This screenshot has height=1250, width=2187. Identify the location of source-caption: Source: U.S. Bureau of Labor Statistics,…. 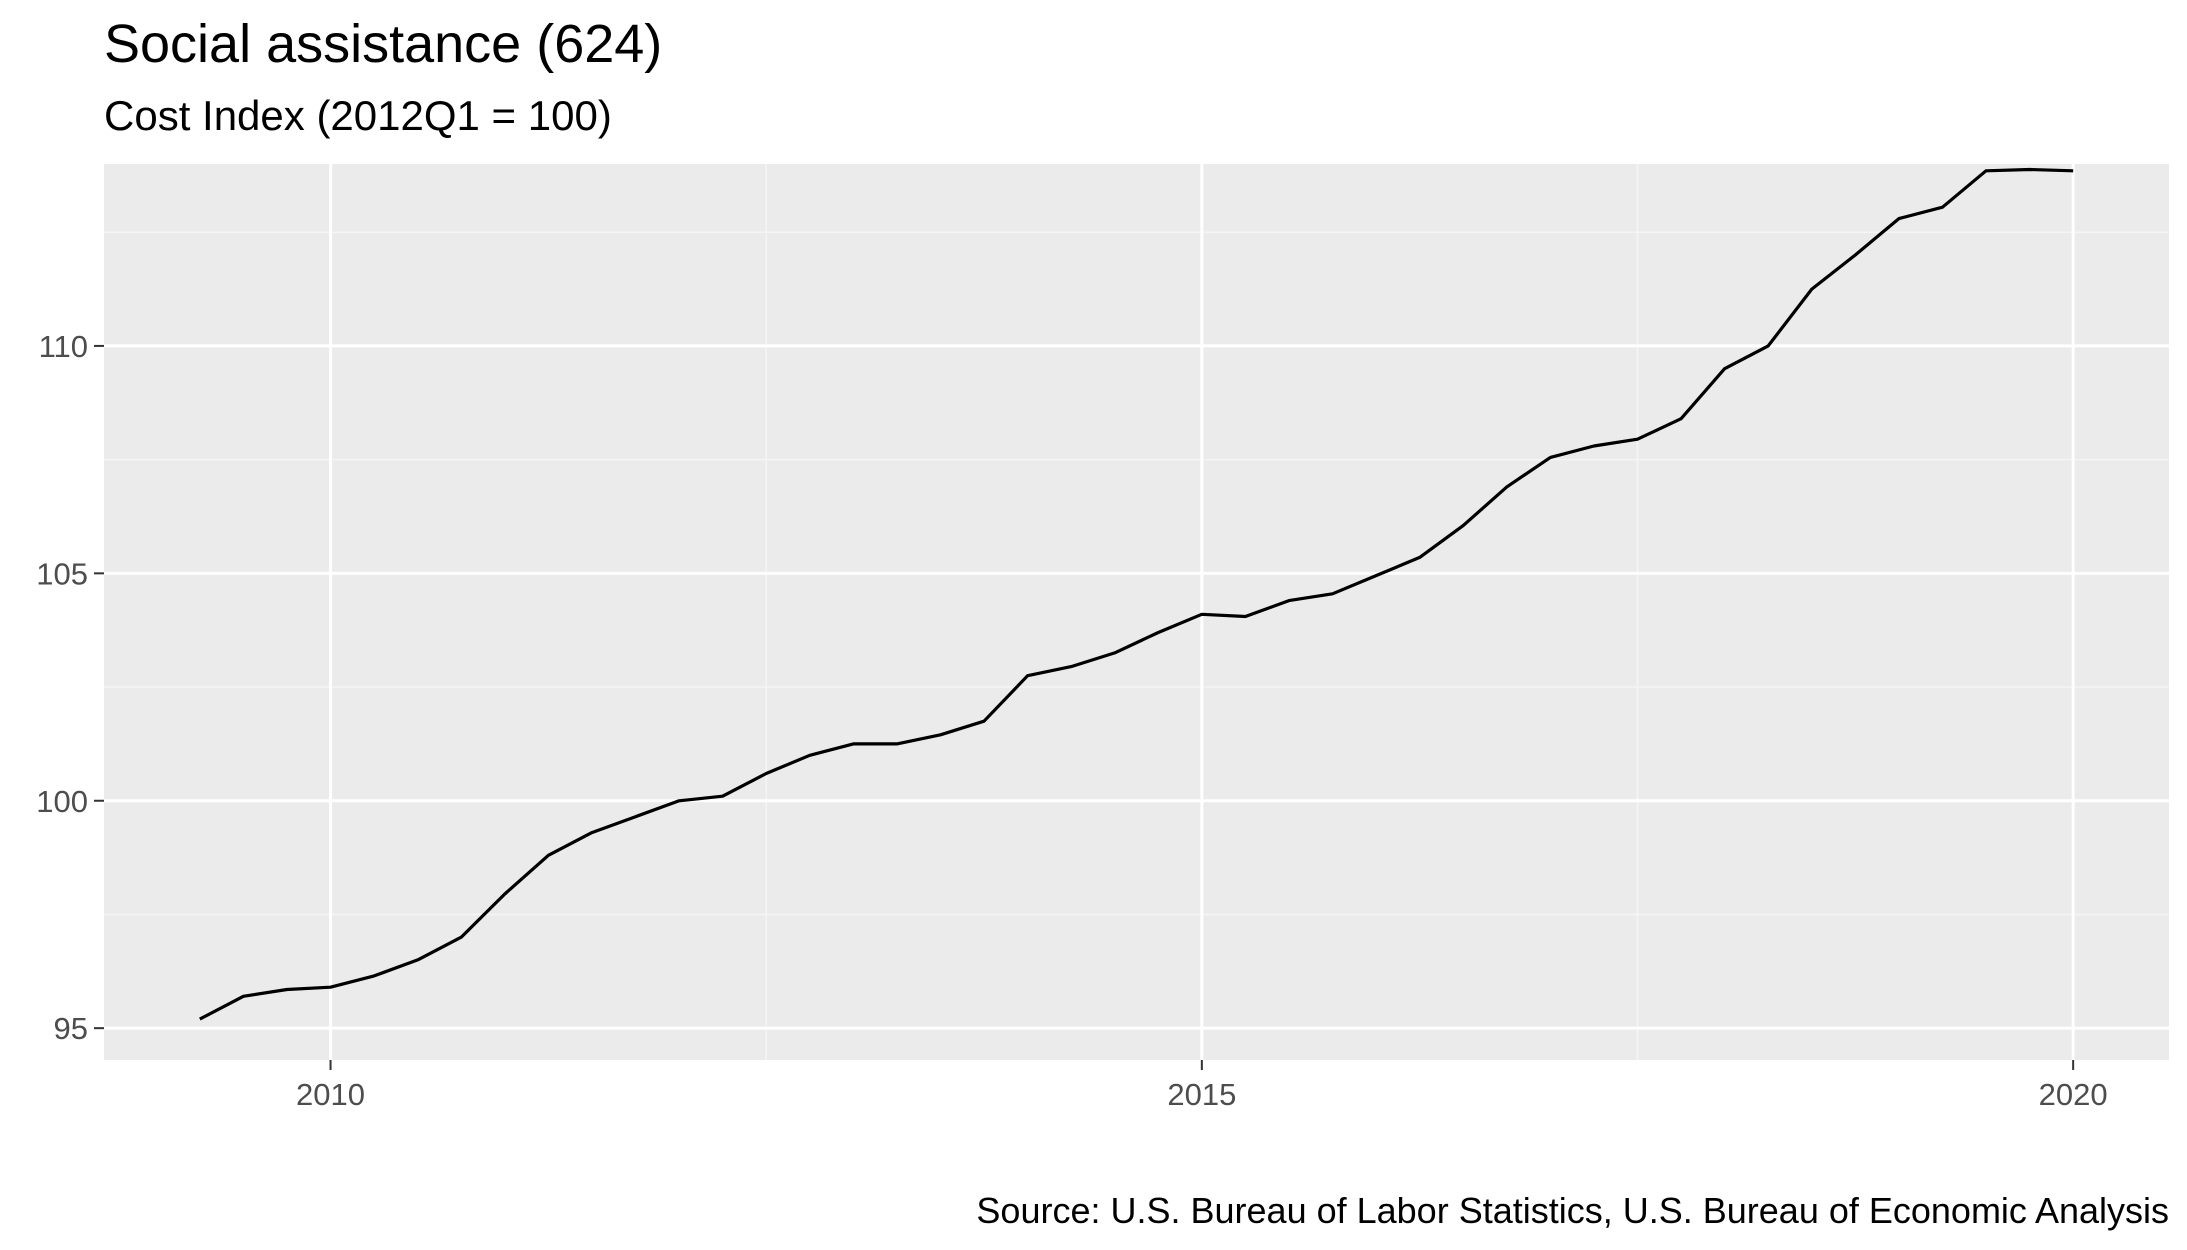
(1572, 1210).